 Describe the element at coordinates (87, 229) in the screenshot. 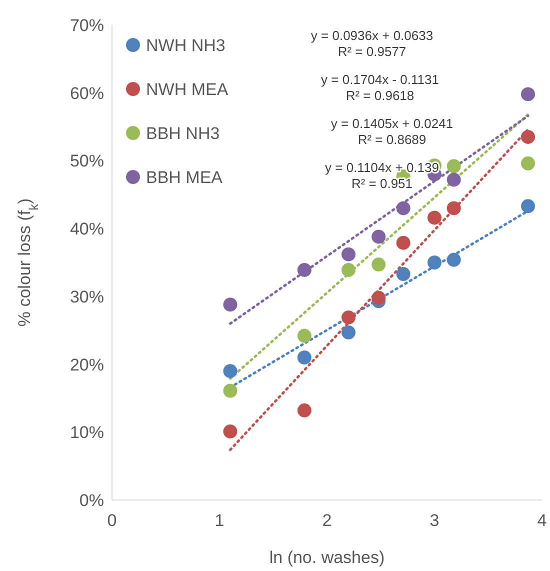

I see `y-tick-label: 40%` at that location.